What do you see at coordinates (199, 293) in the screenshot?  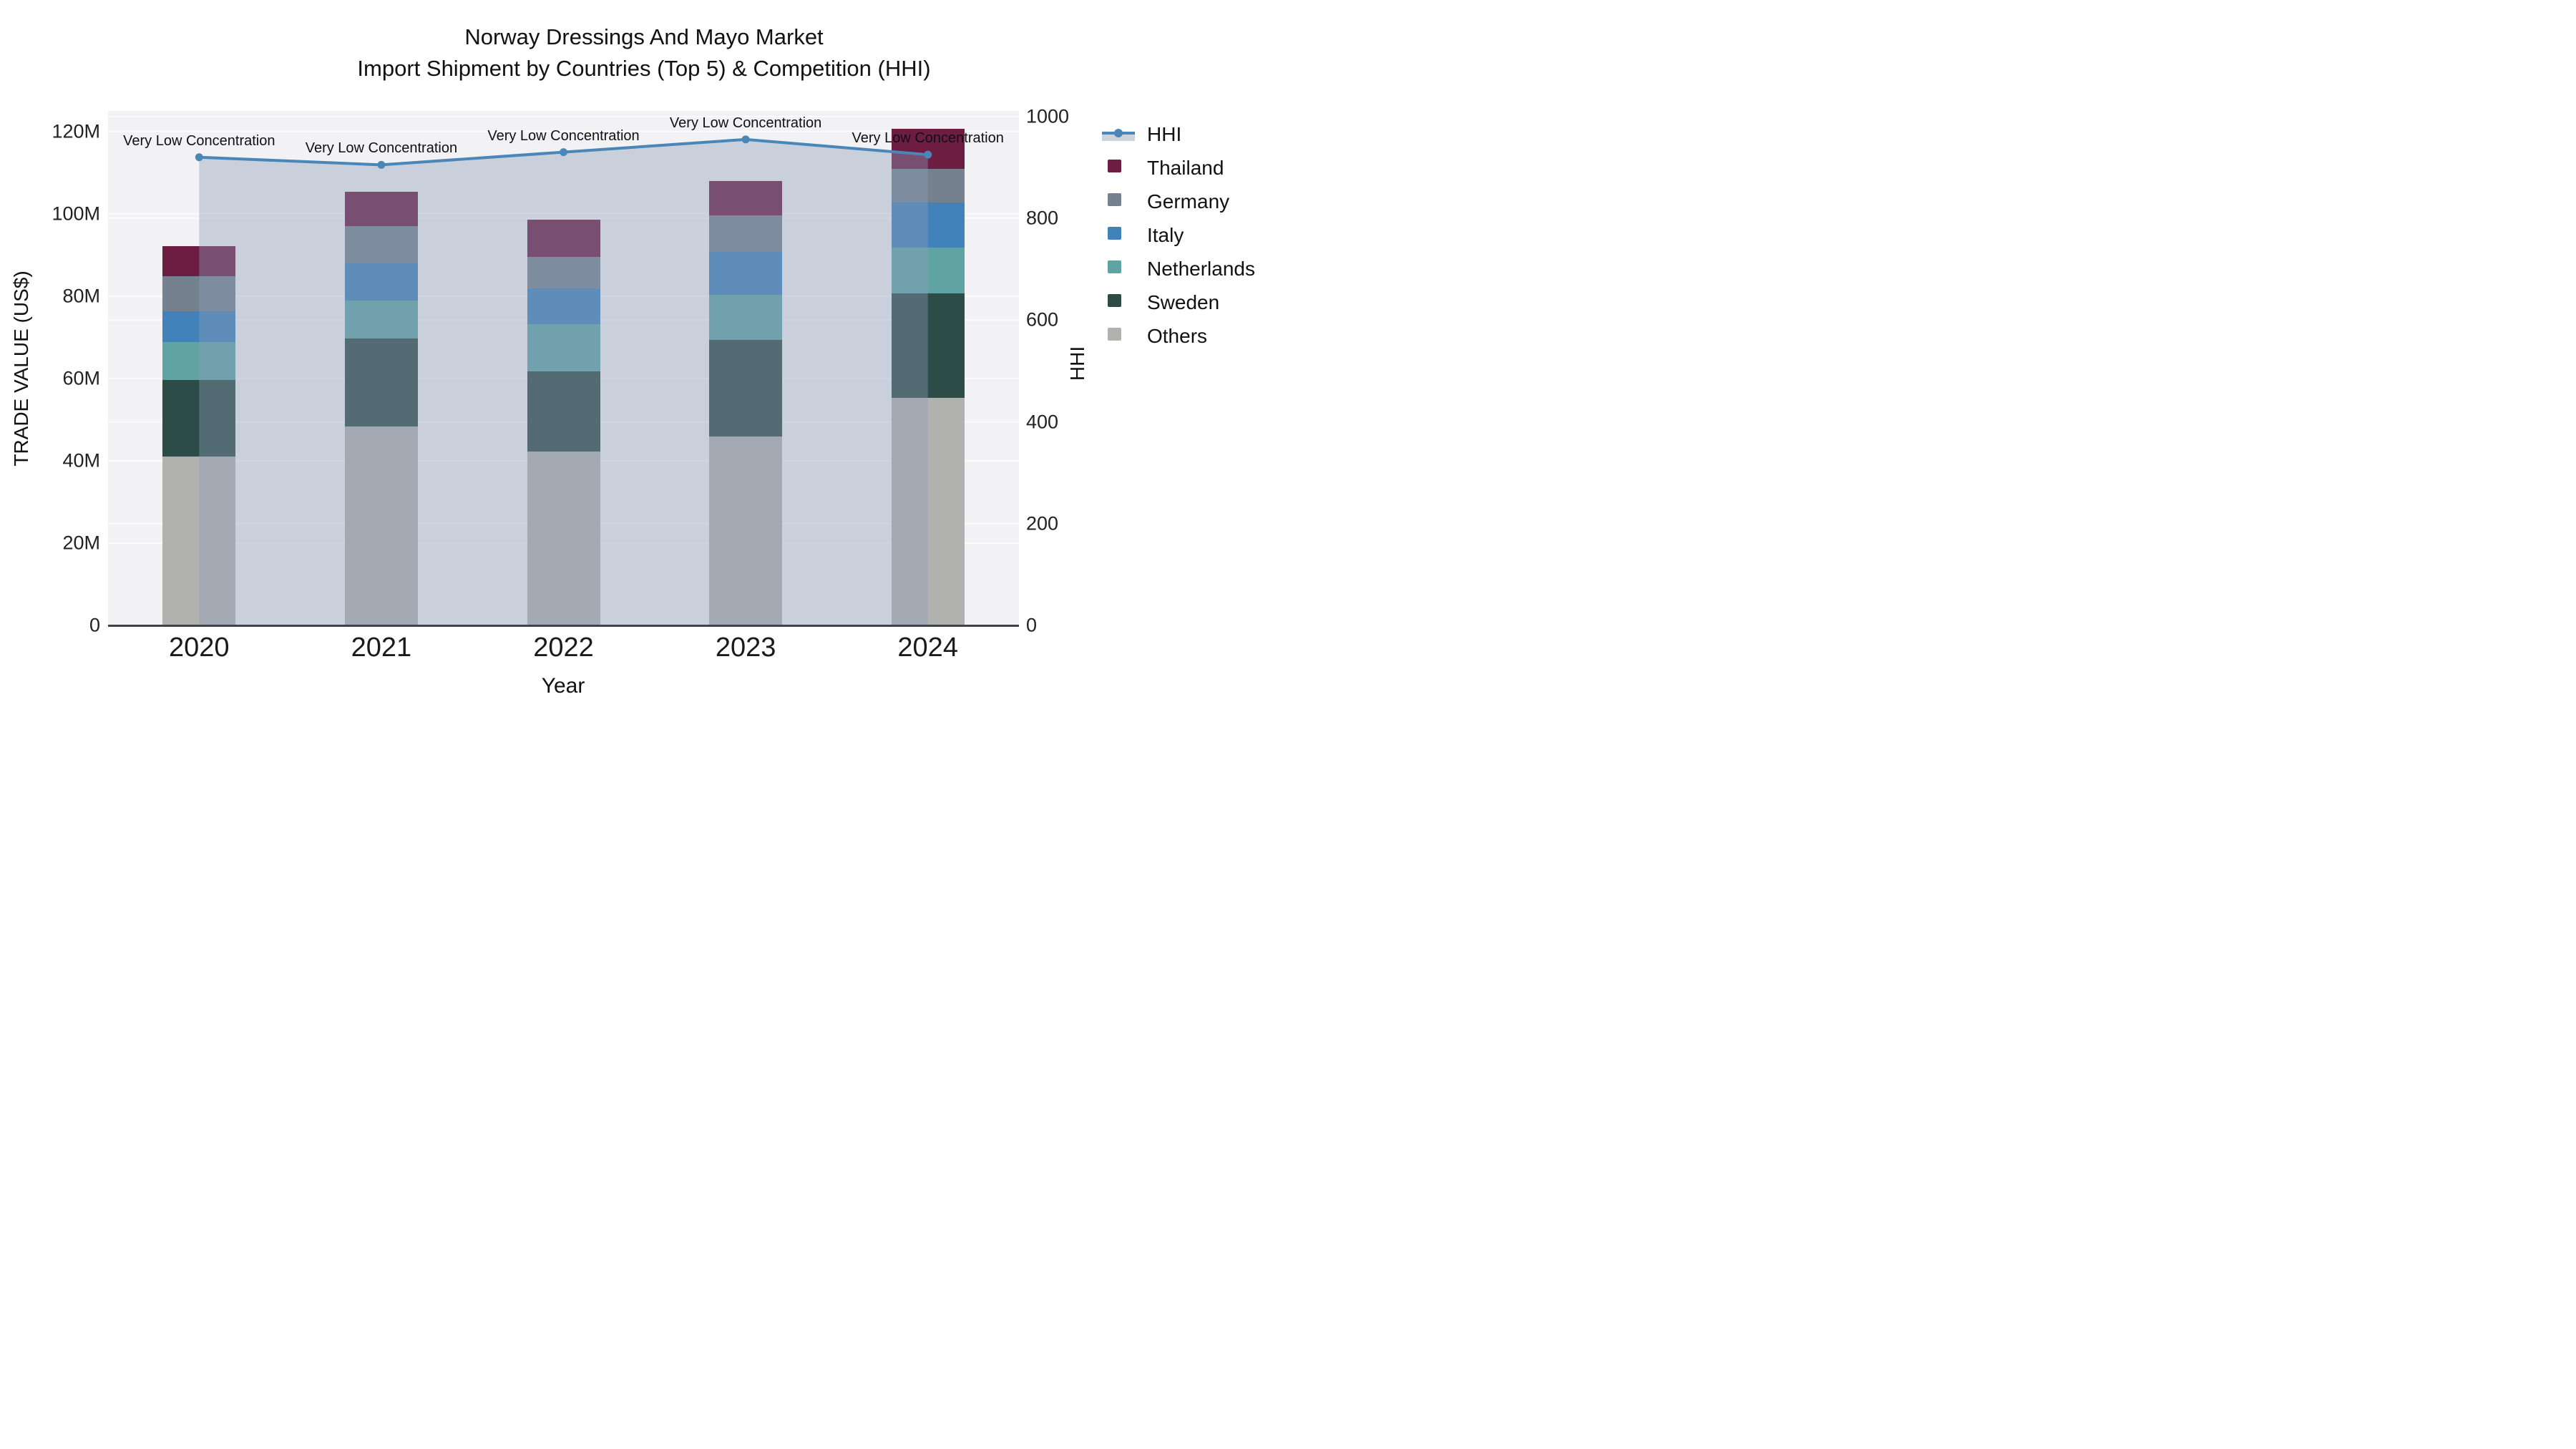 I see `bar-segment-germany-2020` at bounding box center [199, 293].